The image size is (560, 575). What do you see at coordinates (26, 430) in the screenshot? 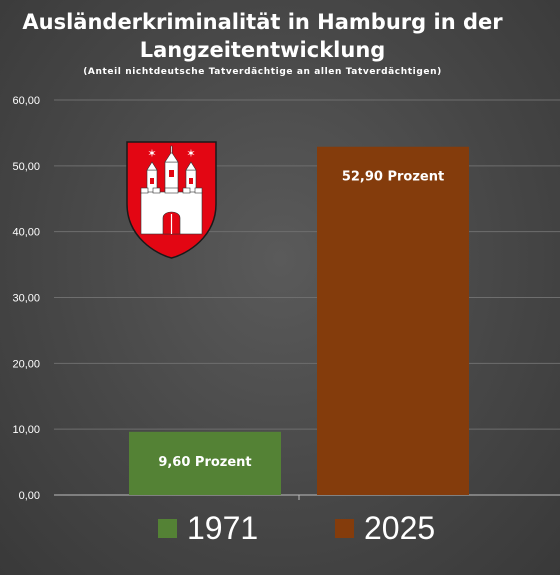
I see `y-tick-label: 10,00` at bounding box center [26, 430].